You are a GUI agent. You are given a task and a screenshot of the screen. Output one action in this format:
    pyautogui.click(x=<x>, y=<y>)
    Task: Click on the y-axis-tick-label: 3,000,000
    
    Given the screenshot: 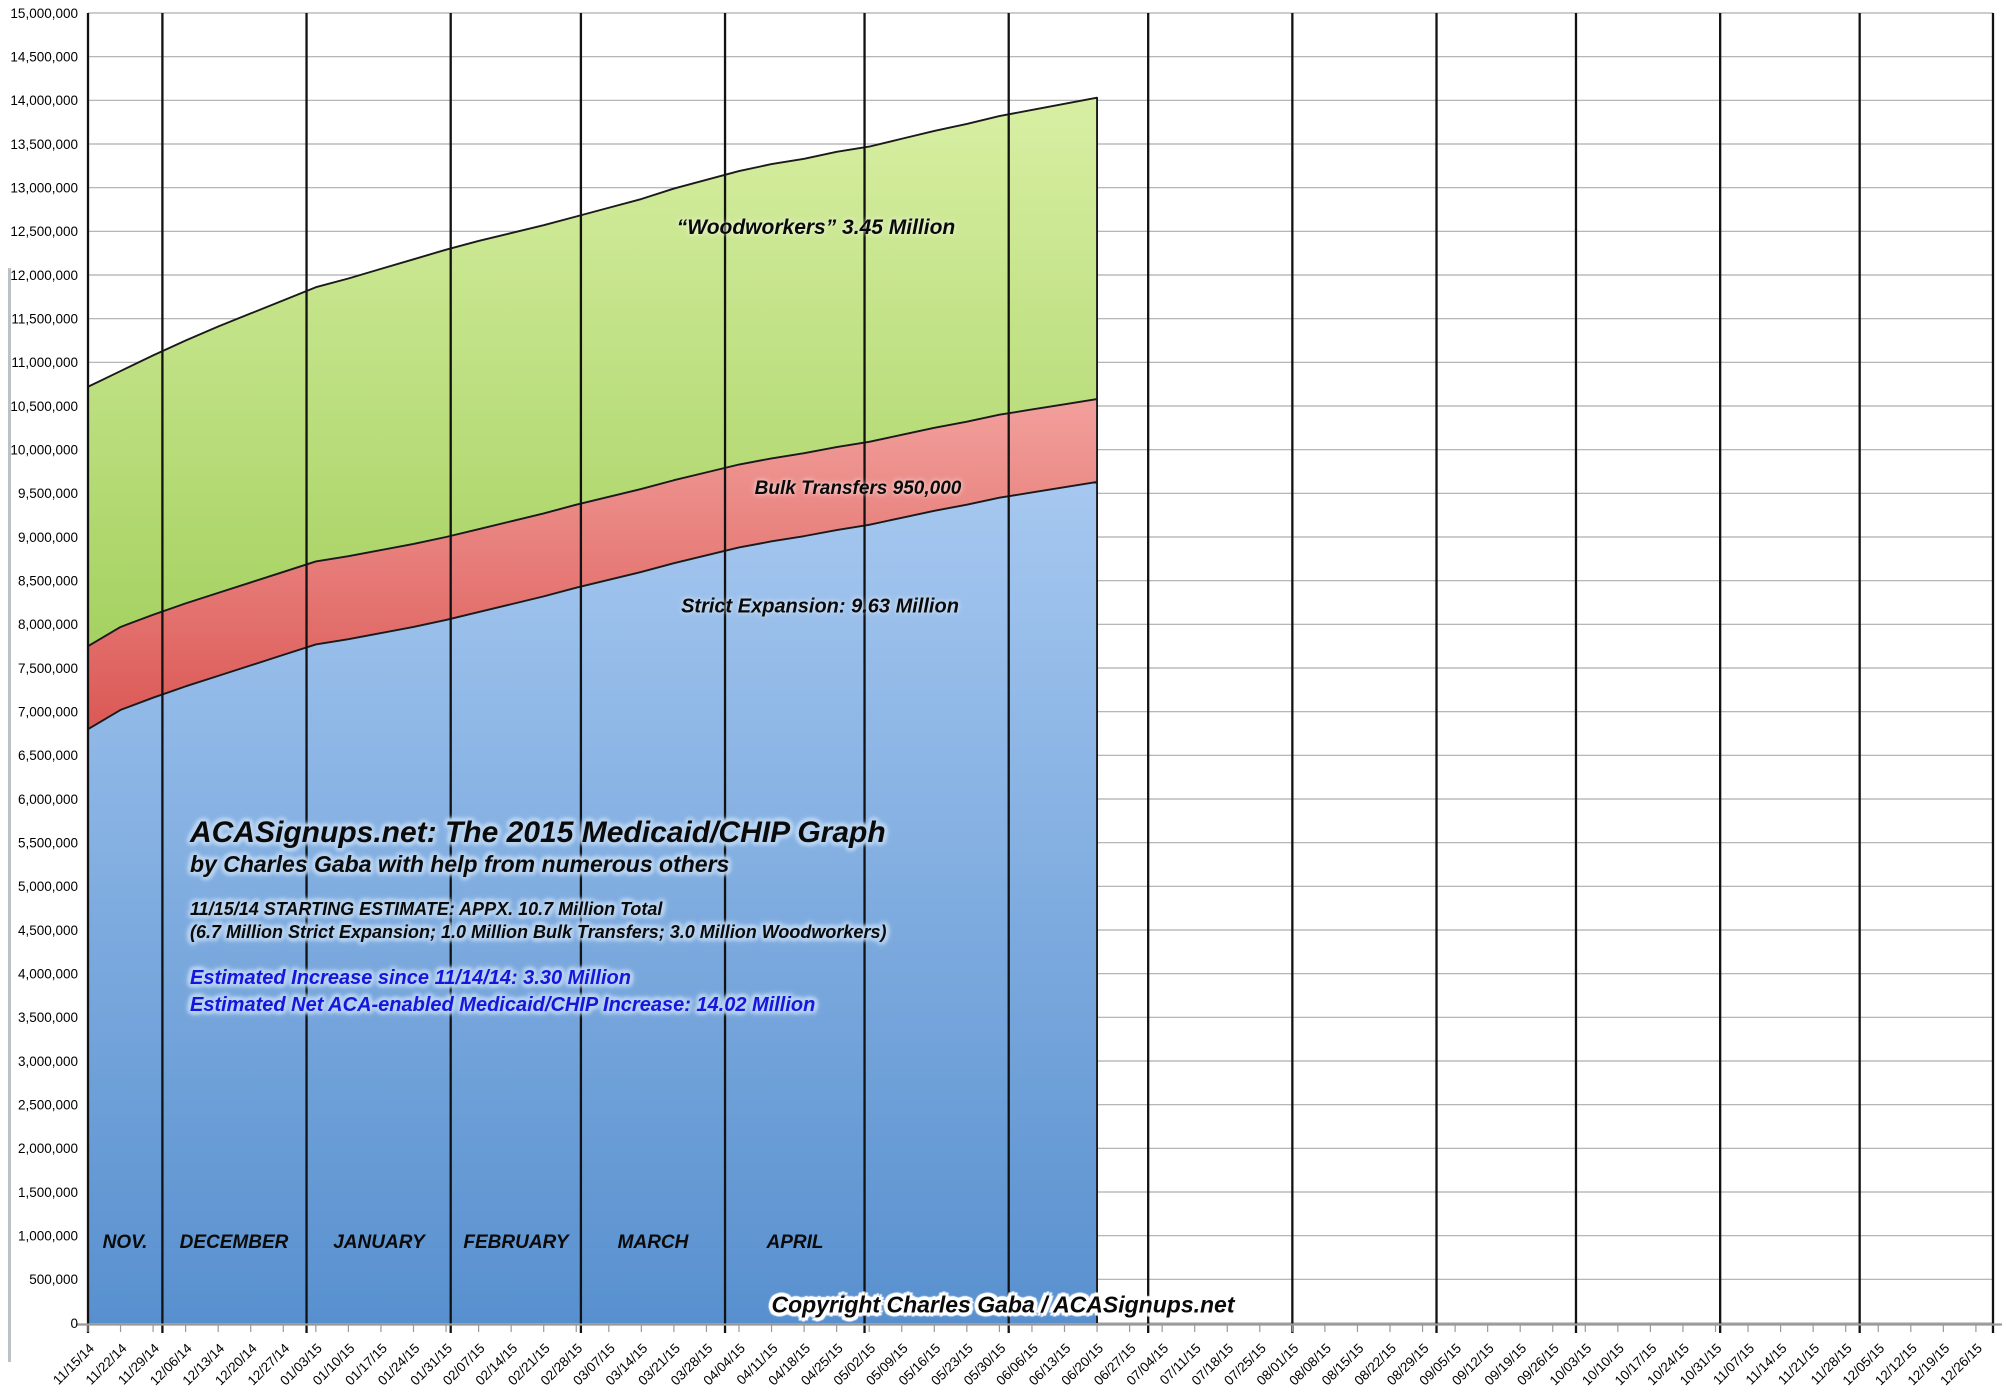 What is the action you would take?
    pyautogui.click(x=48, y=1061)
    